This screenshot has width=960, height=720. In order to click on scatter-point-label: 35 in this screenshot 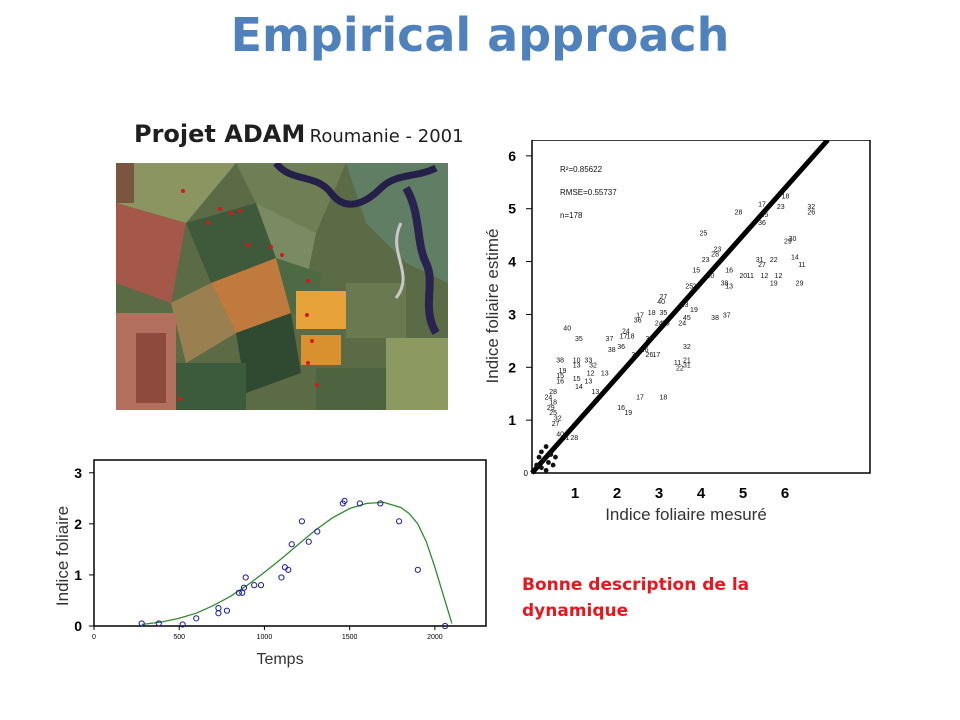, I will do `click(579, 339)`.